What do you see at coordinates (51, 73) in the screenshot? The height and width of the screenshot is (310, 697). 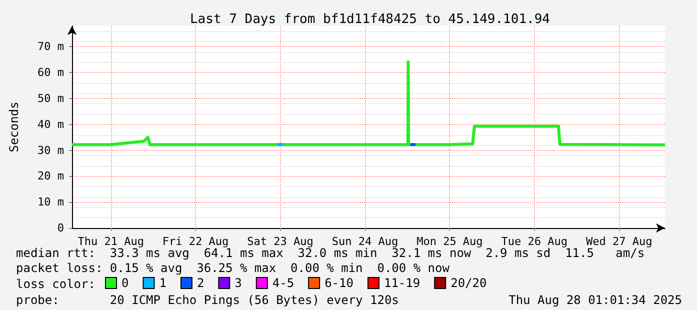 I see `y-tick-label: 60 m` at bounding box center [51, 73].